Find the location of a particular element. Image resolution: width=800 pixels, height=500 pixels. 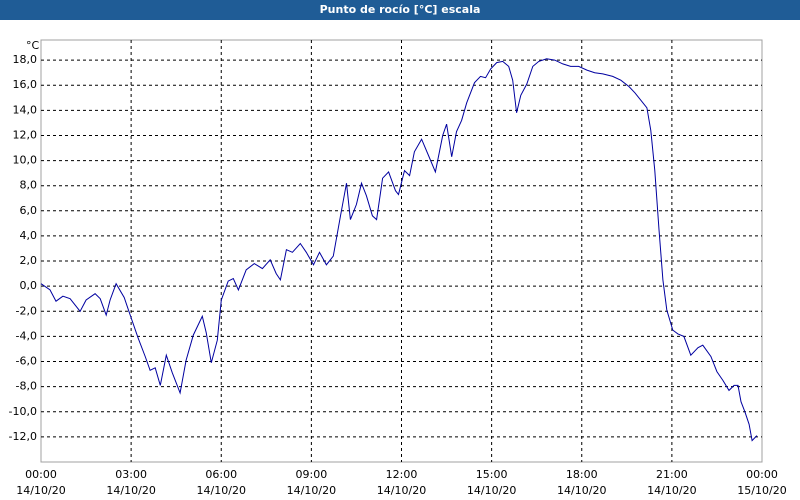

x-tick-label: 03:00 is located at coordinates (131, 474).